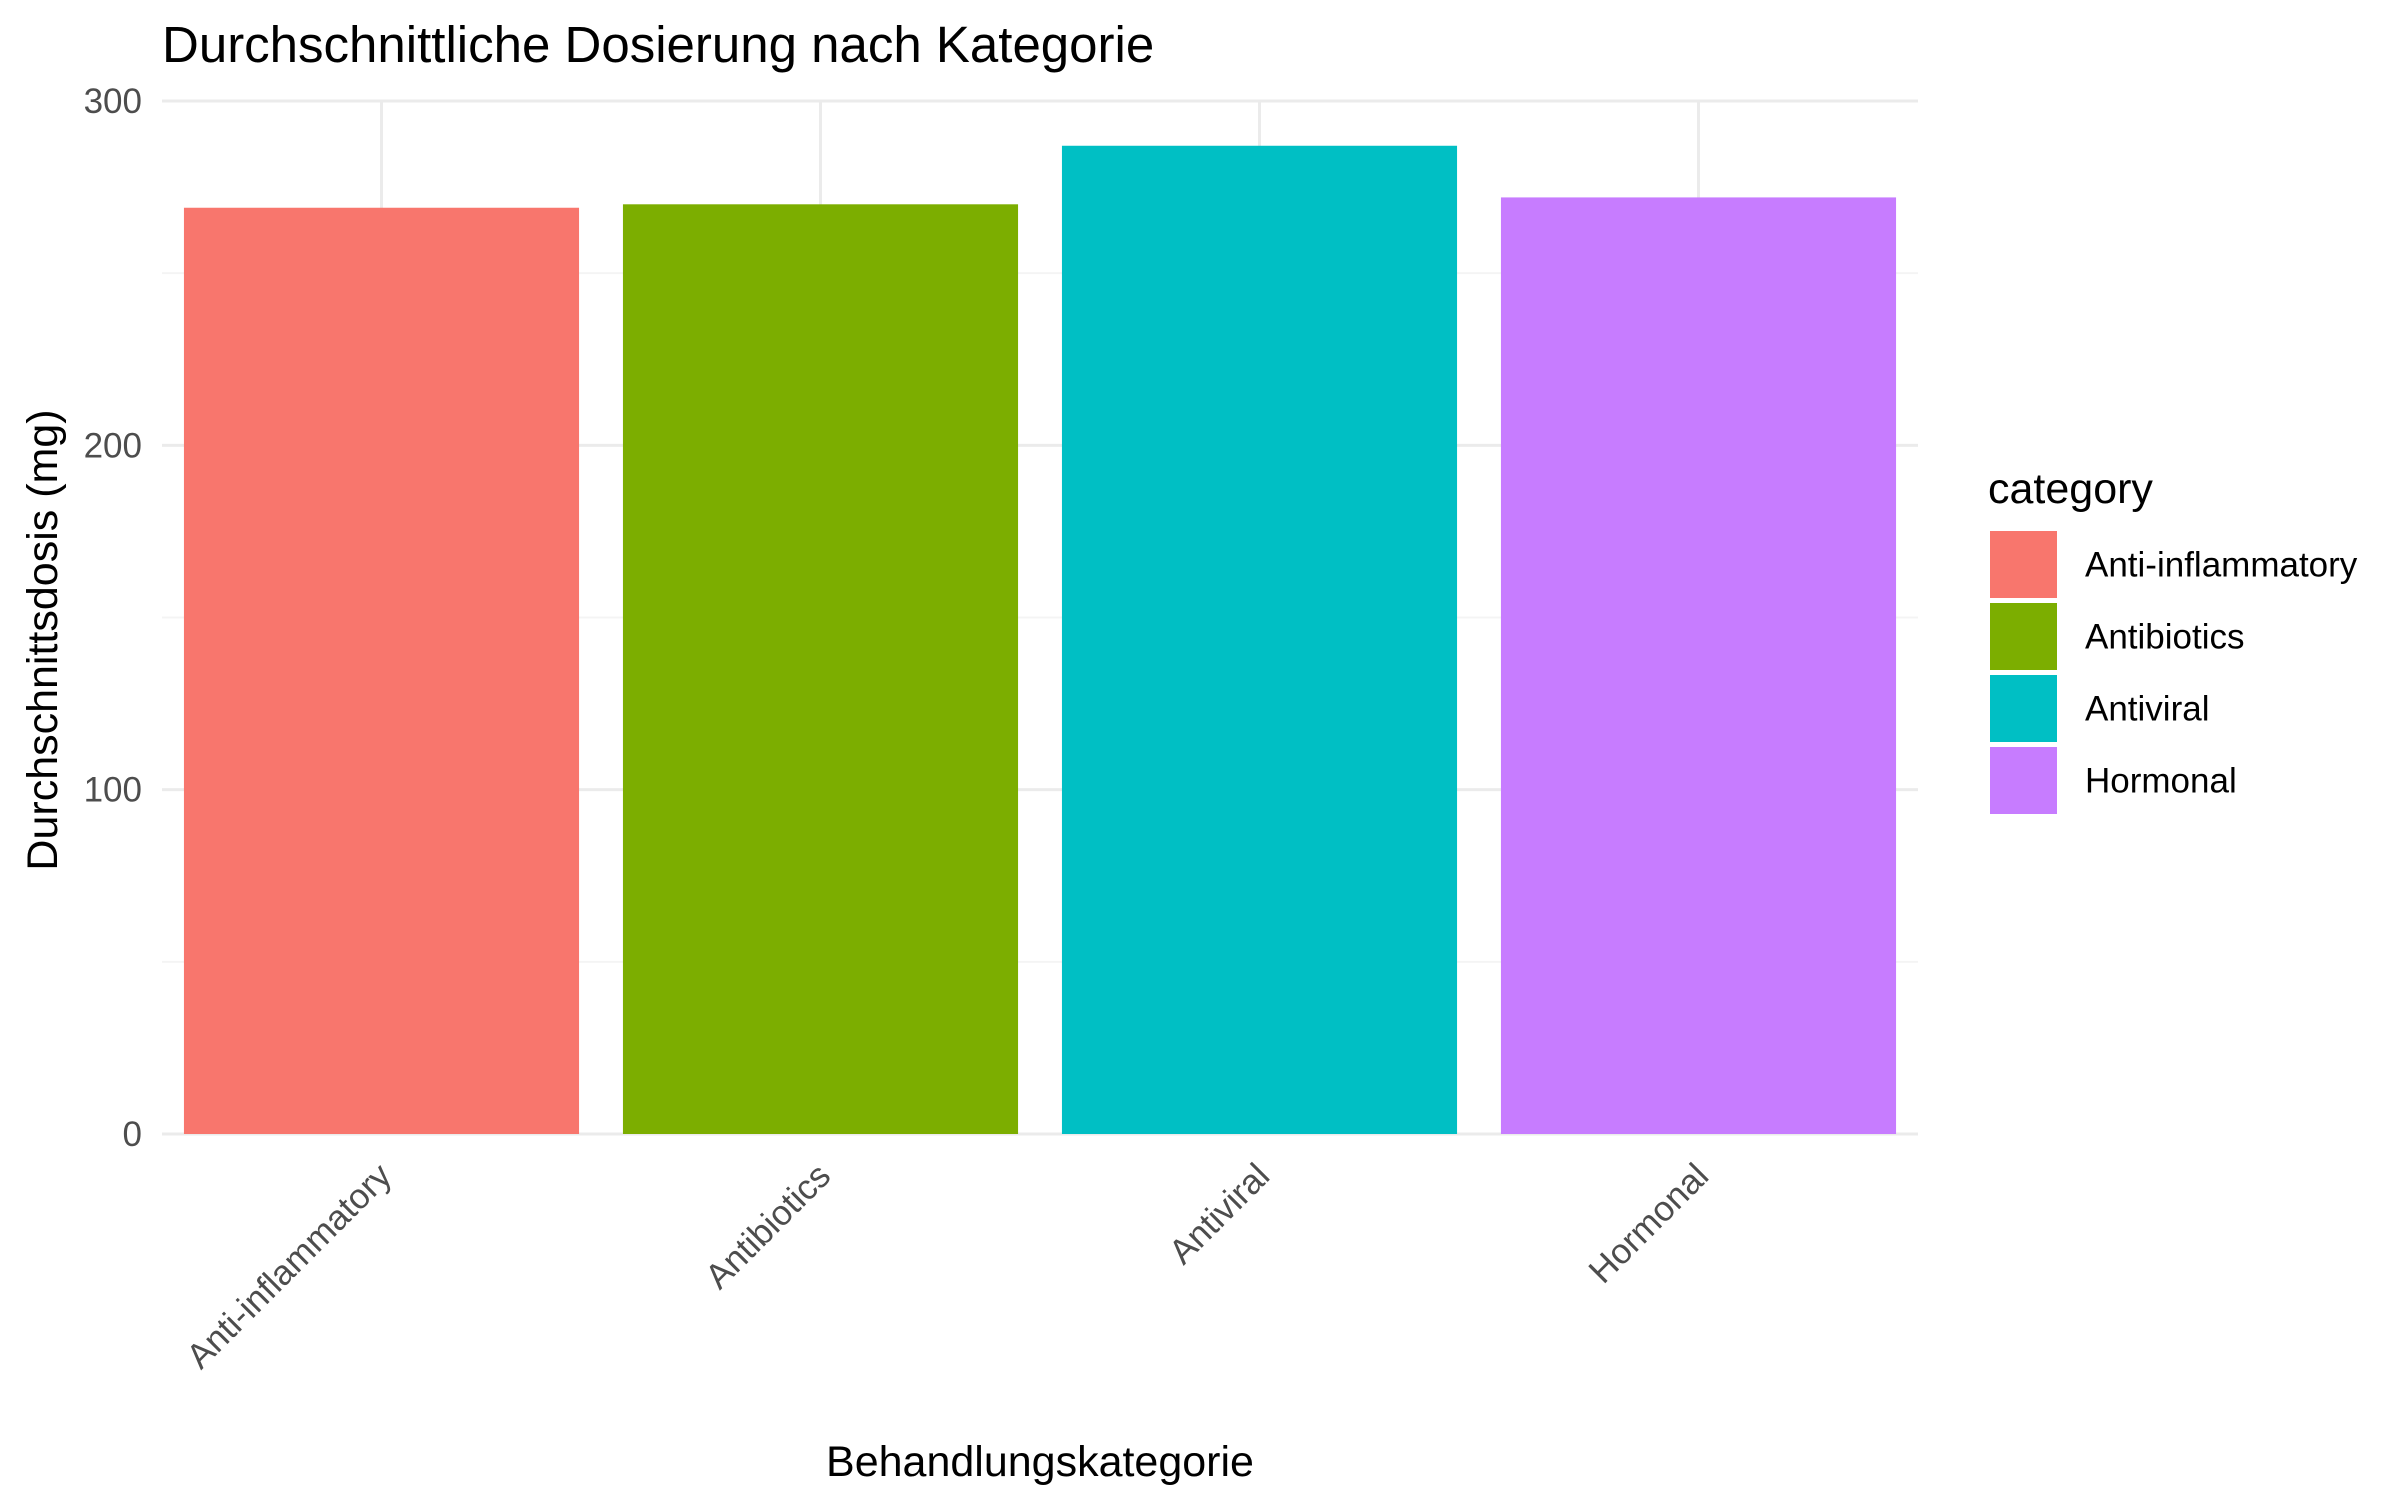 This screenshot has width=2400, height=1505. Describe the element at coordinates (1698, 665) in the screenshot. I see `bar-hormonal` at that location.